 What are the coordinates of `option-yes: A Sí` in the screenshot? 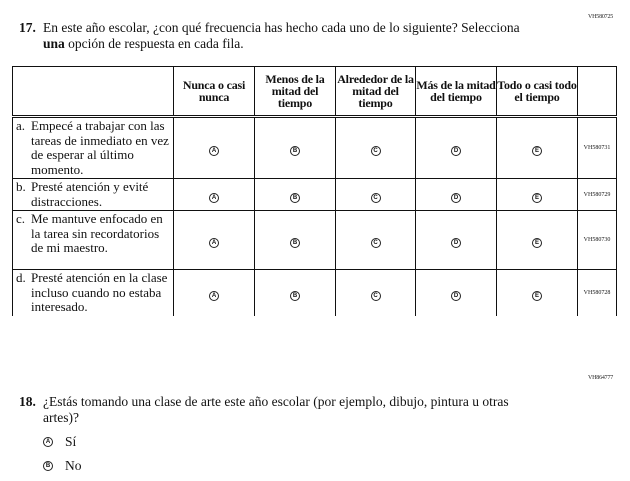 It's located at (59, 442).